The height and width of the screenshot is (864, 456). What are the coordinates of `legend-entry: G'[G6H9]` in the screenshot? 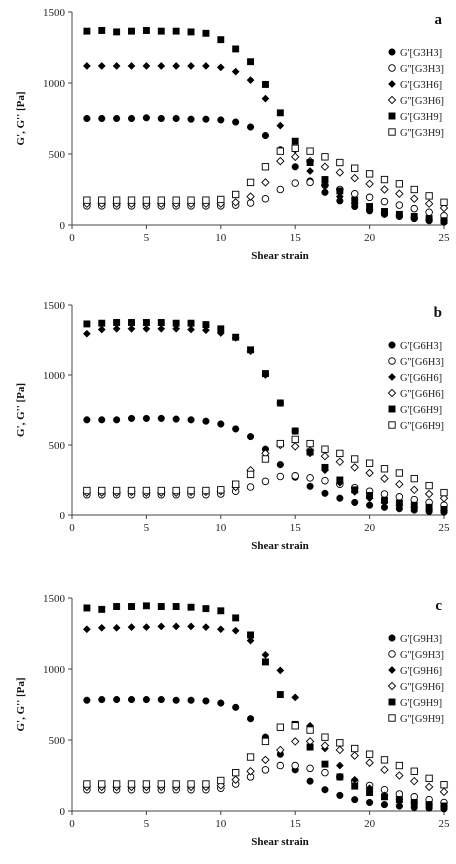 It's located at (421, 410).